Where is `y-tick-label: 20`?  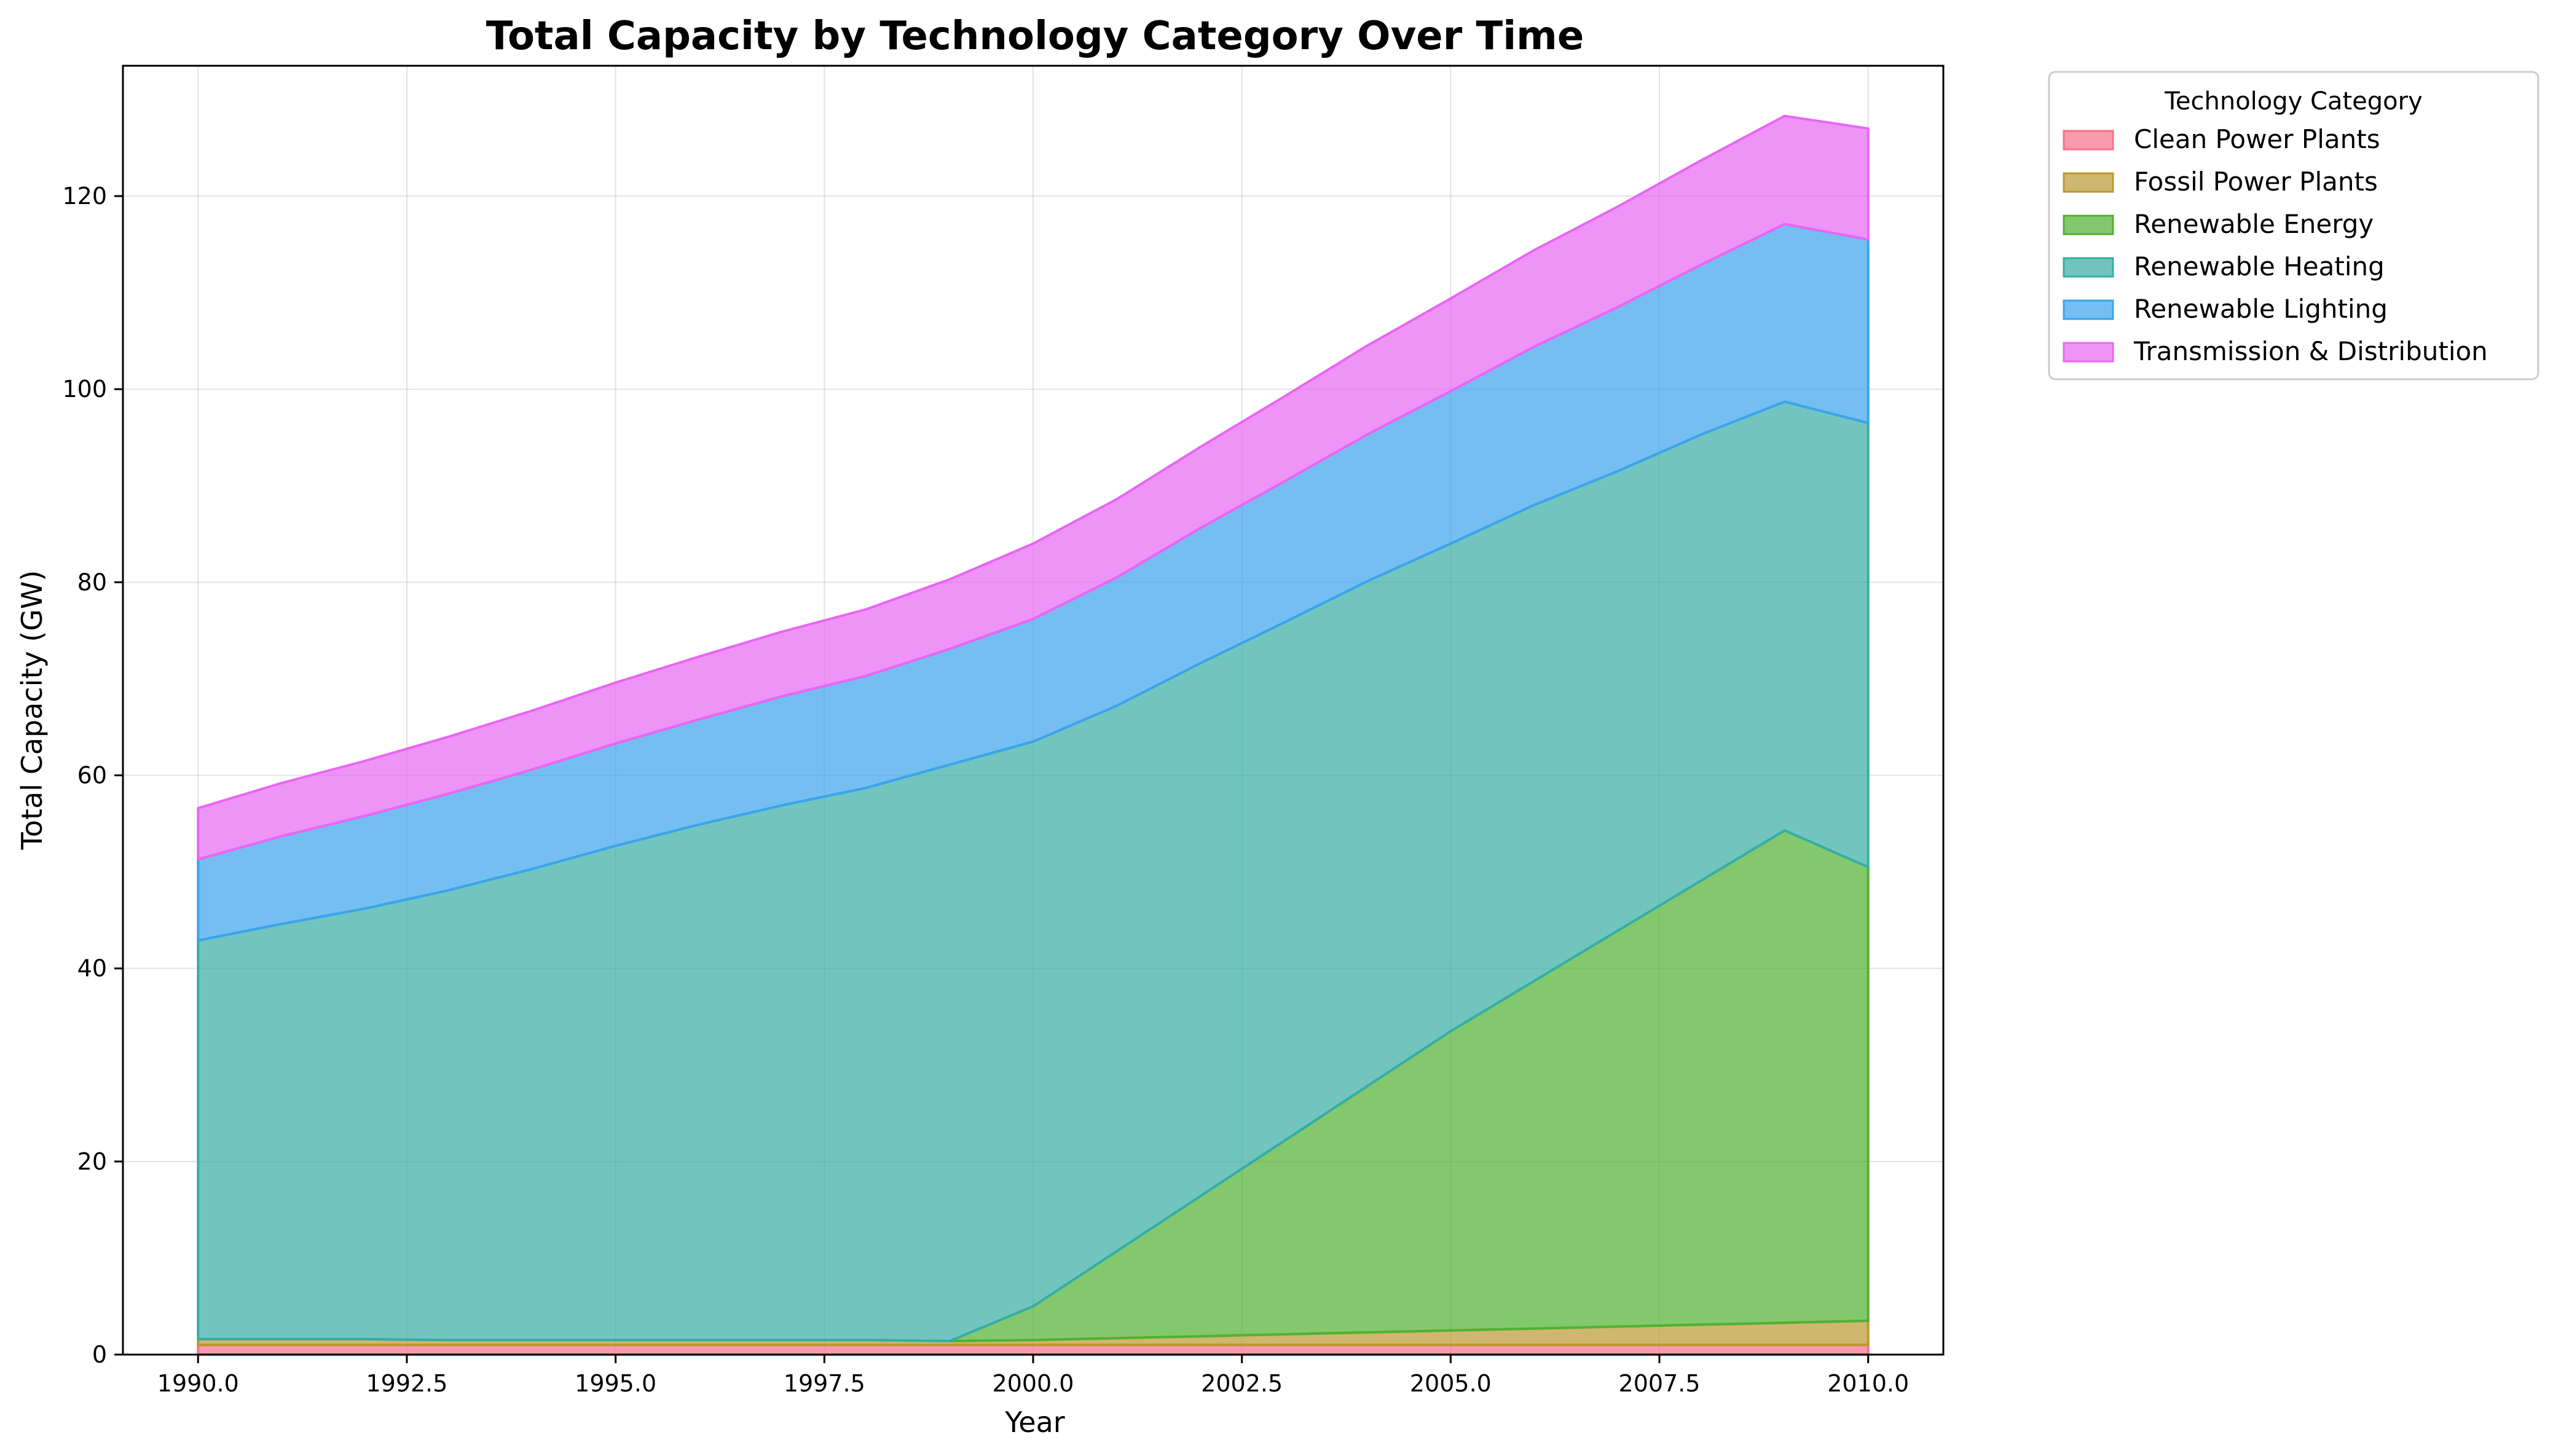 y-tick-label: 20 is located at coordinates (92, 1161).